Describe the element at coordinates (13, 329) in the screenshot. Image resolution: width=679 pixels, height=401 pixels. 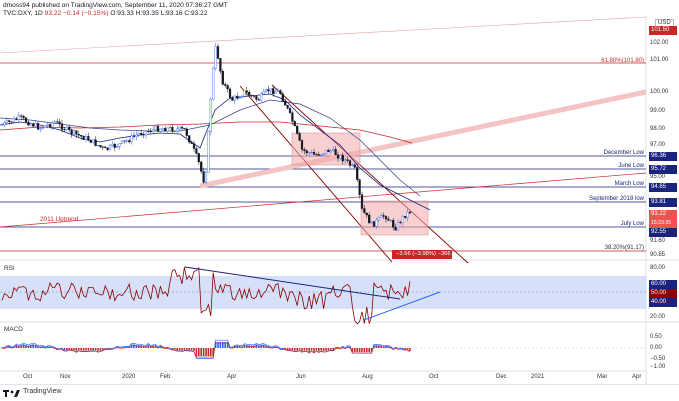
I see `macd-label: MACD` at that location.